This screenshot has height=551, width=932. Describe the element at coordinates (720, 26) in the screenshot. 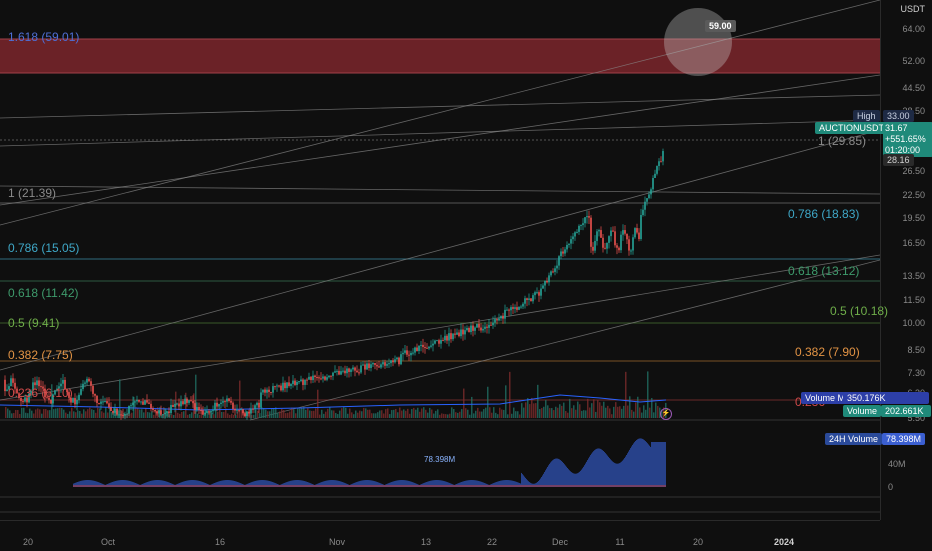

I see `target-price-label: 59.00` at that location.